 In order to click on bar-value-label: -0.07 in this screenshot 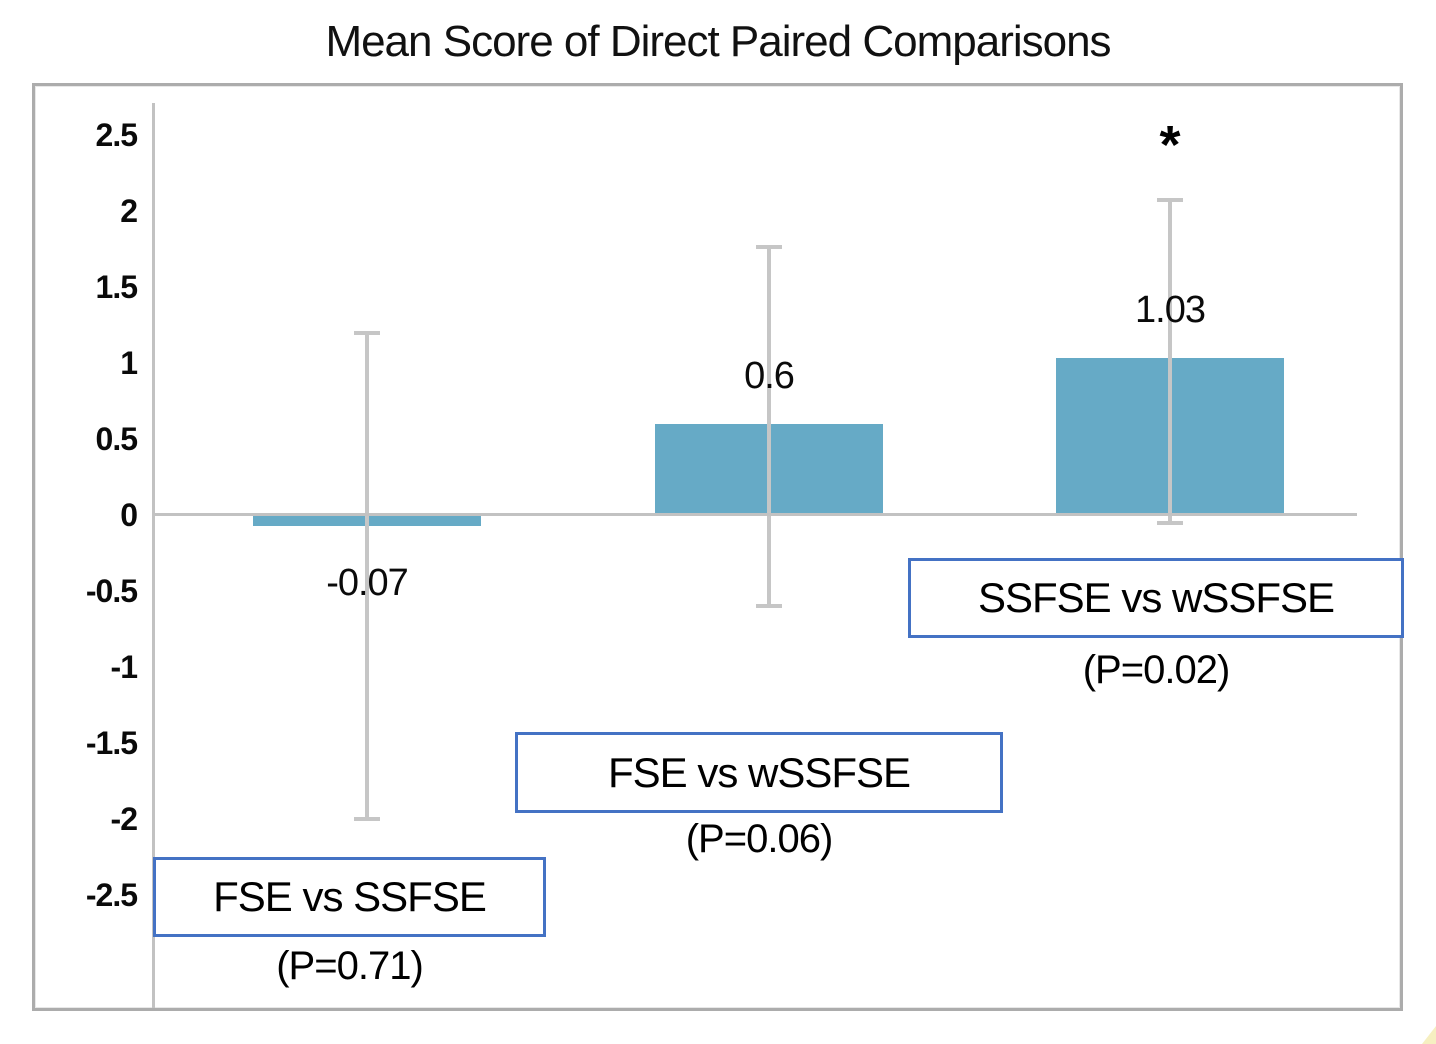, I will do `click(367, 583)`.